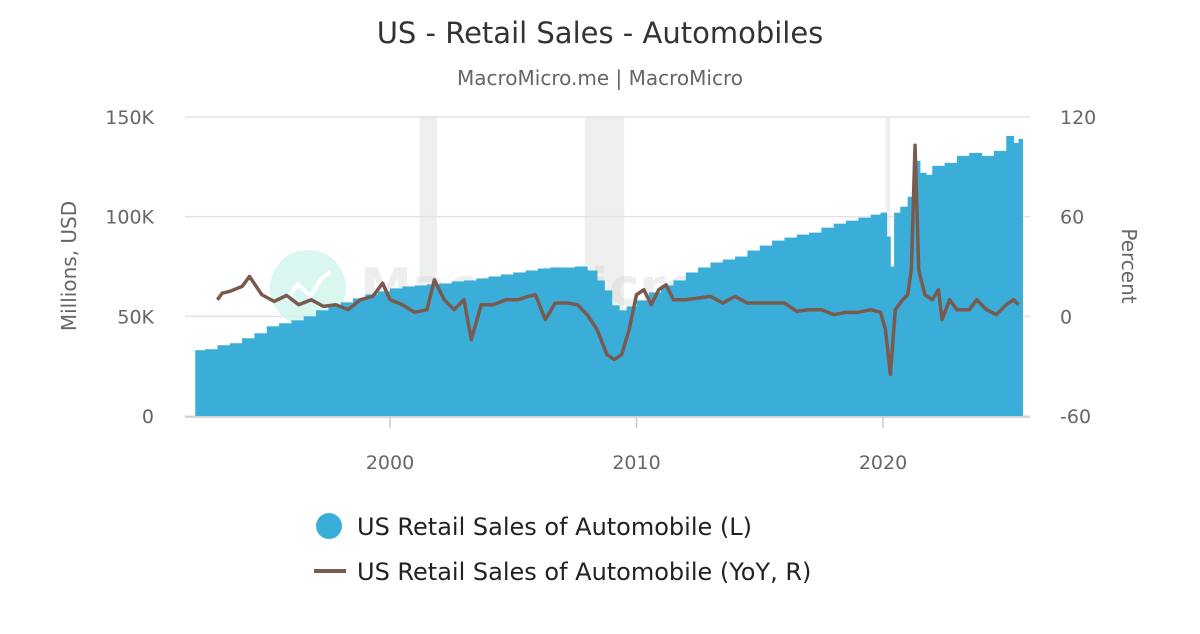 Image resolution: width=1200 pixels, height=634 pixels. I want to click on legend-bar-marker-icon, so click(329, 526).